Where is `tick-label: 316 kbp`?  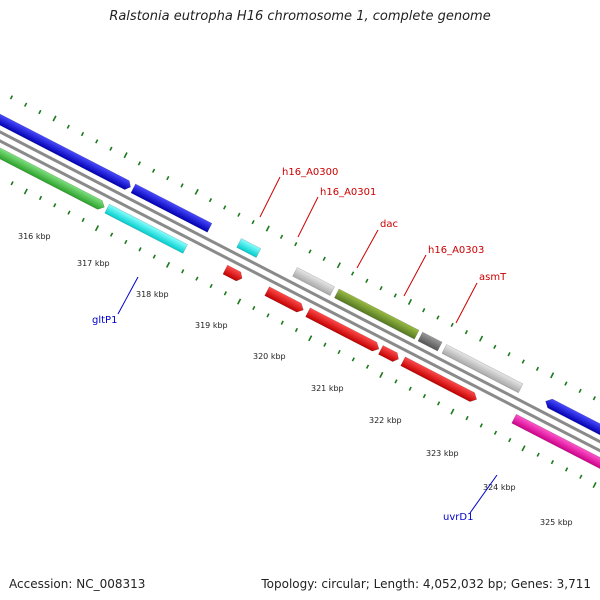 tick-label: 316 kbp is located at coordinates (34, 236).